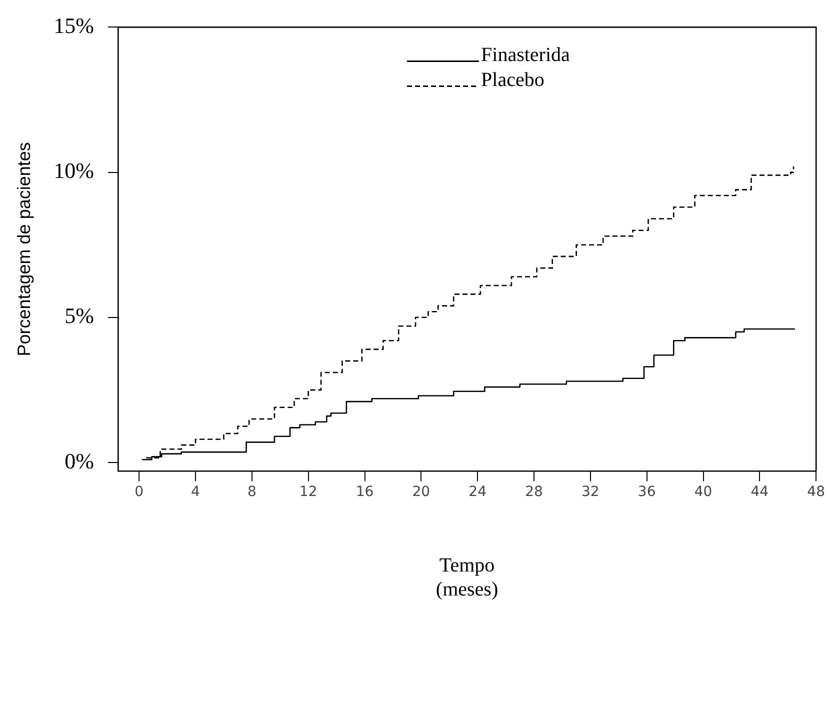  I want to click on y-tick-label: 15%, so click(74, 25).